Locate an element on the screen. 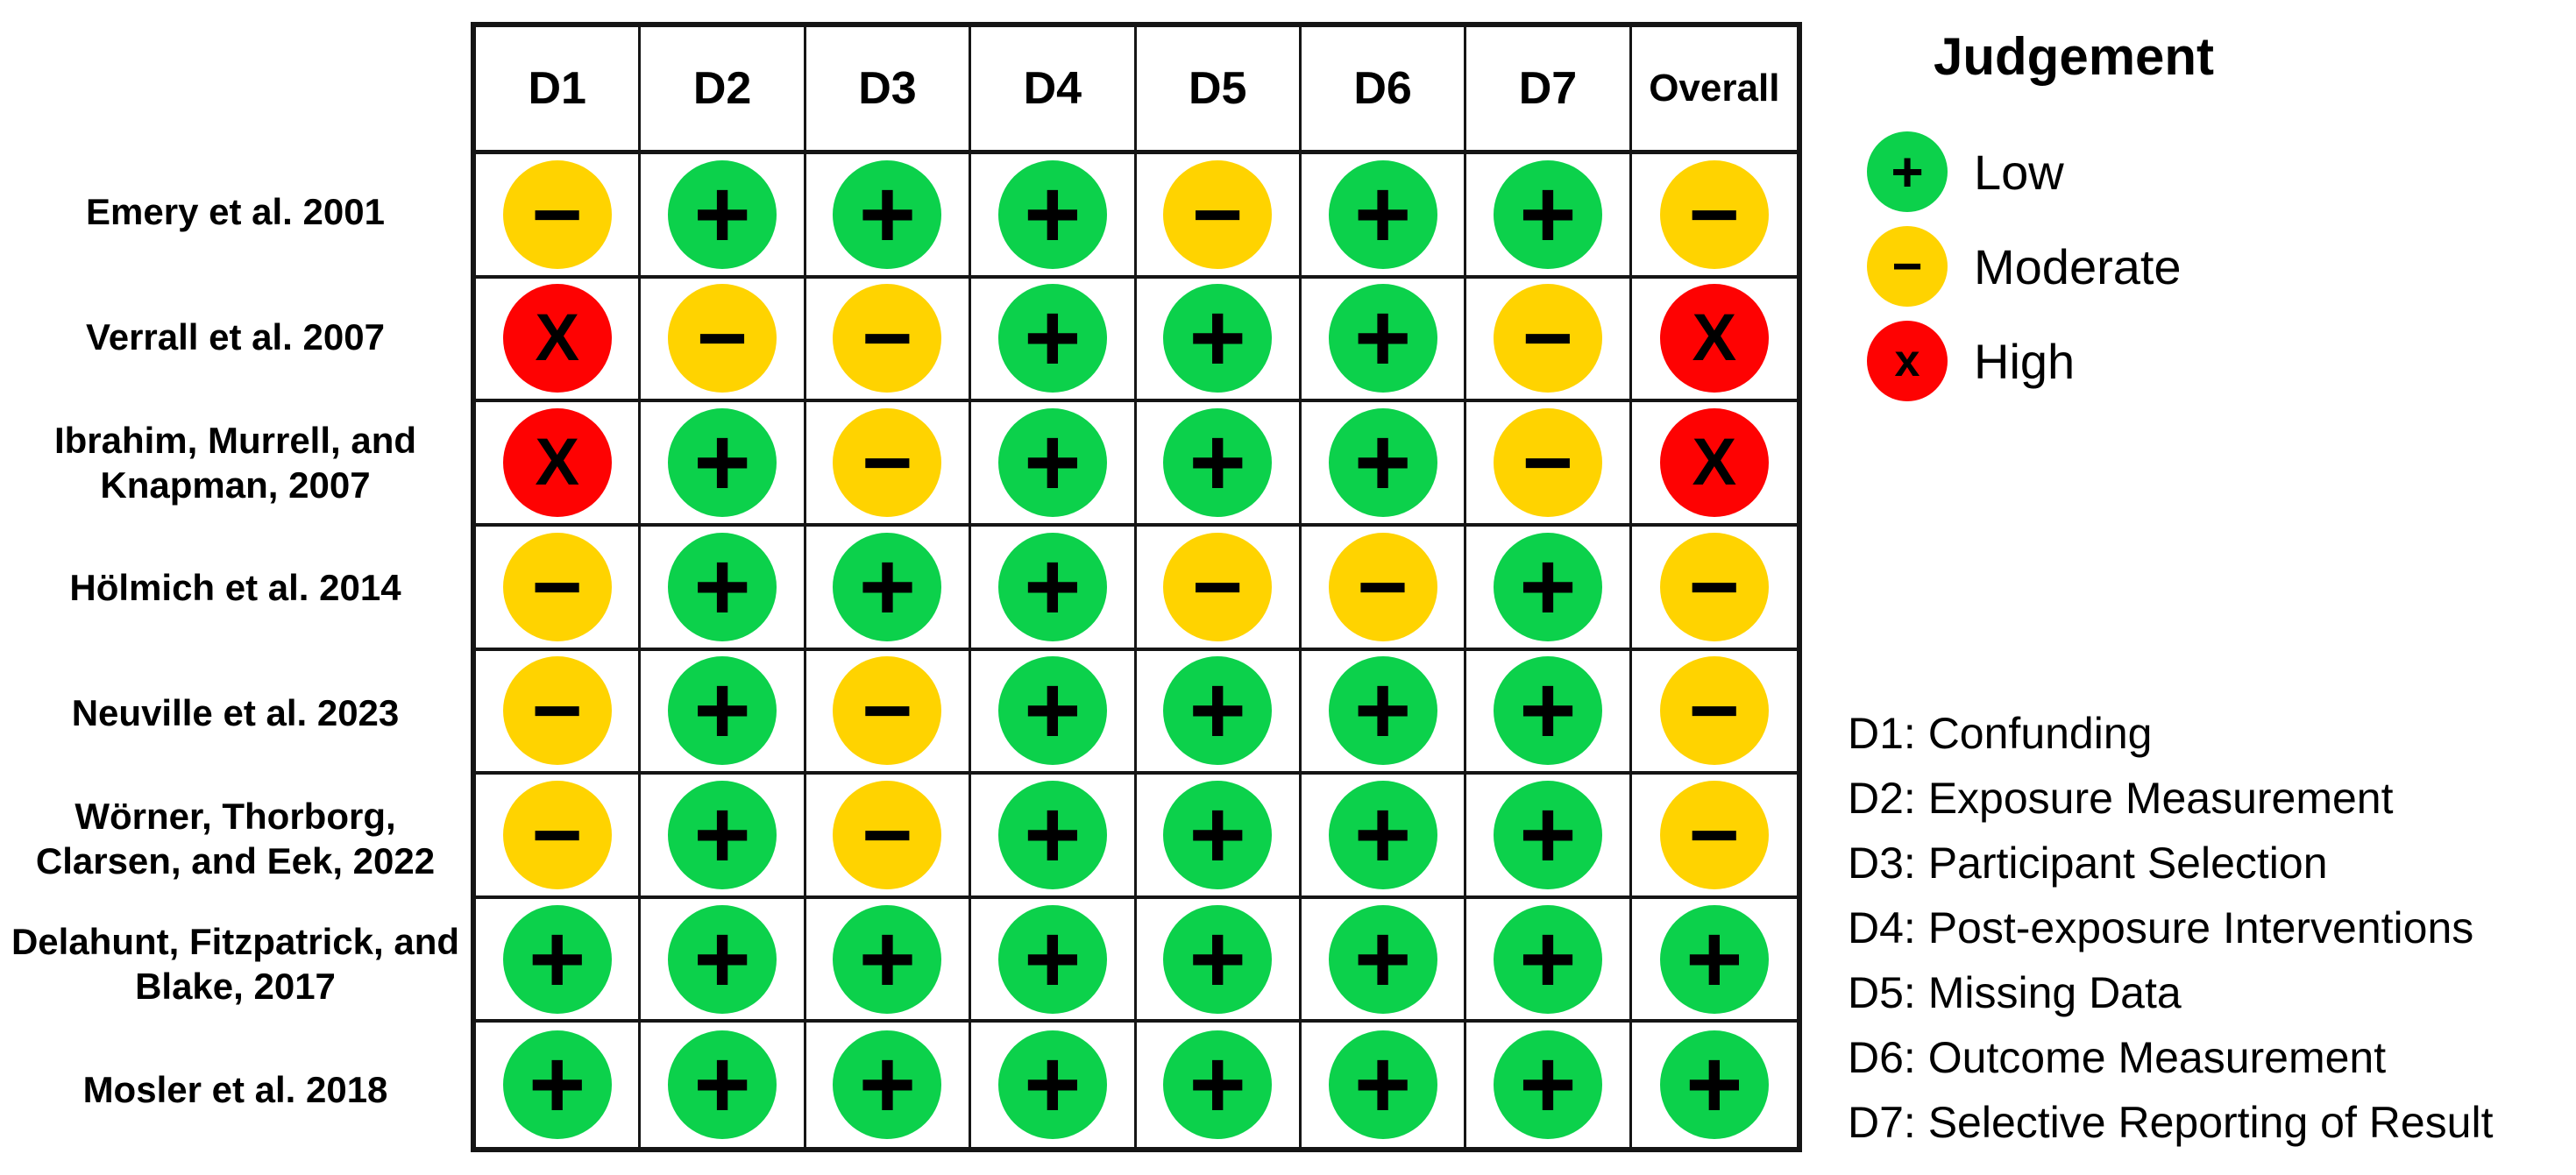 This screenshot has height=1175, width=2576. cell-d4-row3: + is located at coordinates (1054, 464).